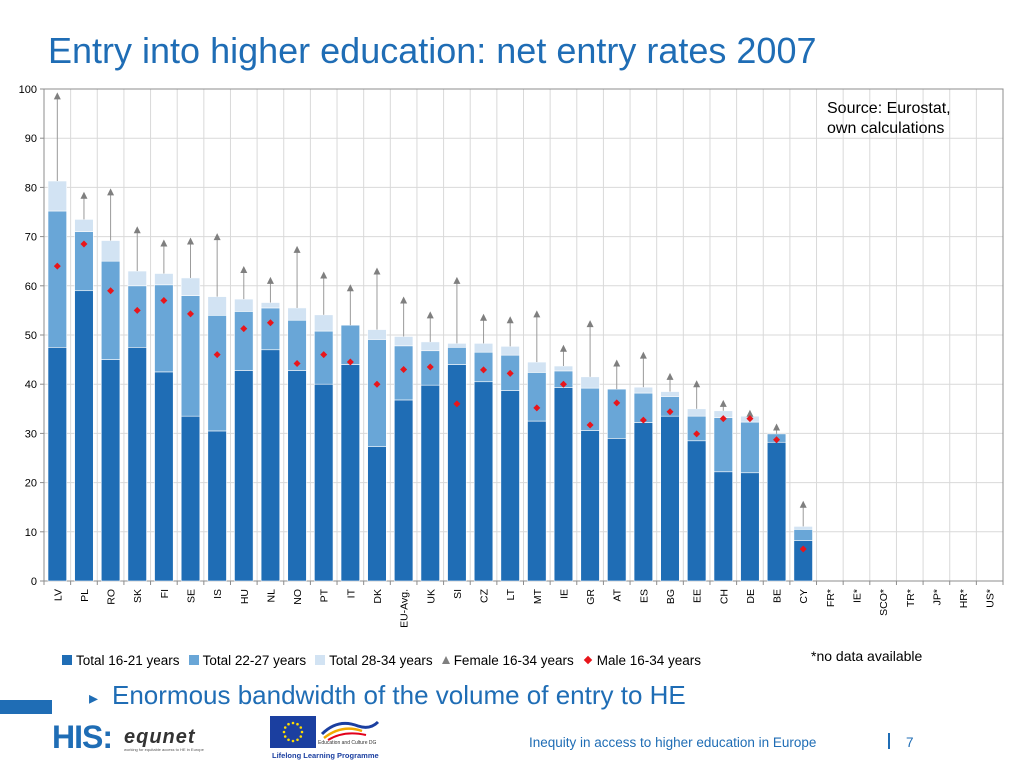 The image size is (1024, 768). What do you see at coordinates (458, 594) in the screenshot?
I see `x-category-label: SI` at bounding box center [458, 594].